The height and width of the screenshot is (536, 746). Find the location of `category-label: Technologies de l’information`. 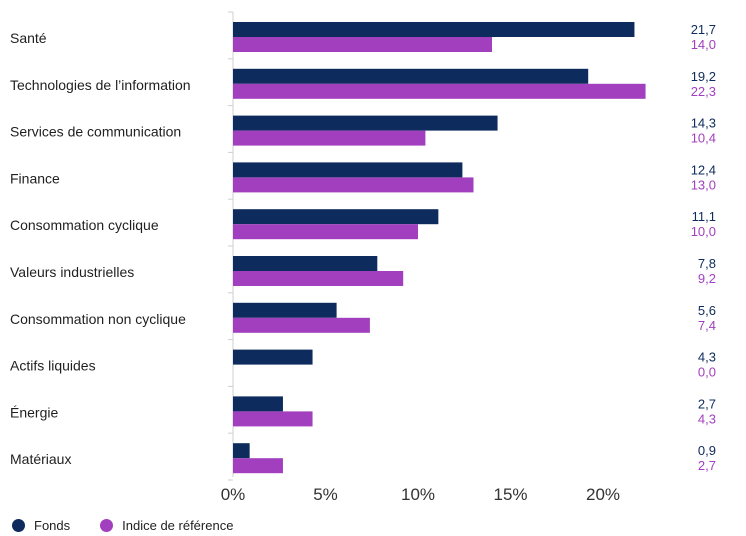

category-label: Technologies de l’information is located at coordinates (100, 85).